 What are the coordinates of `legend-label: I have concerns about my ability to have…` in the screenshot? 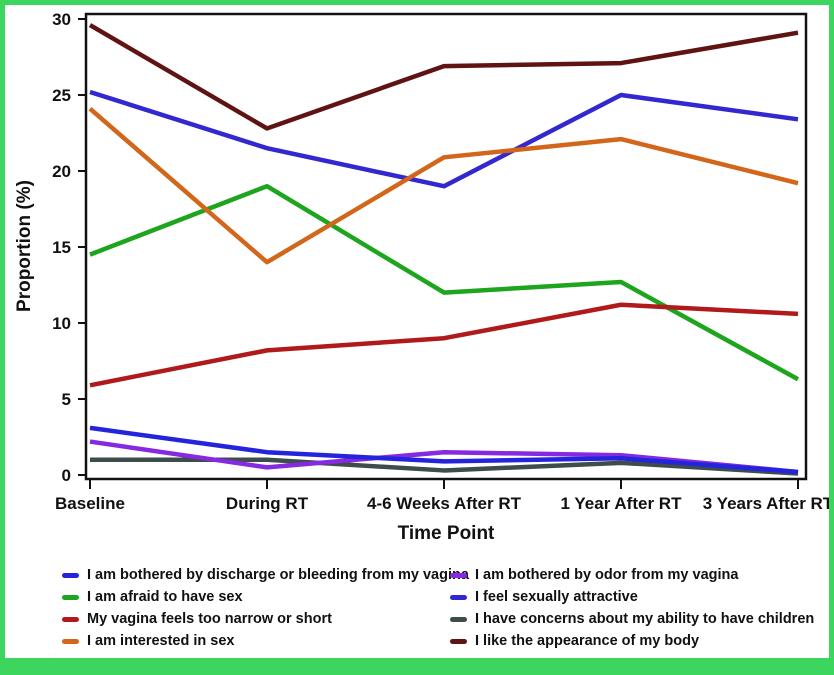 It's located at (645, 619).